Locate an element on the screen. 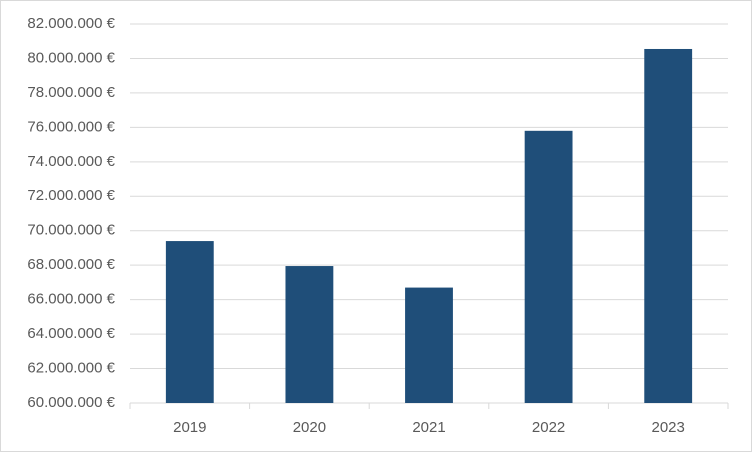 This screenshot has height=452, width=752. x-tick-label: 2020 is located at coordinates (309, 427).